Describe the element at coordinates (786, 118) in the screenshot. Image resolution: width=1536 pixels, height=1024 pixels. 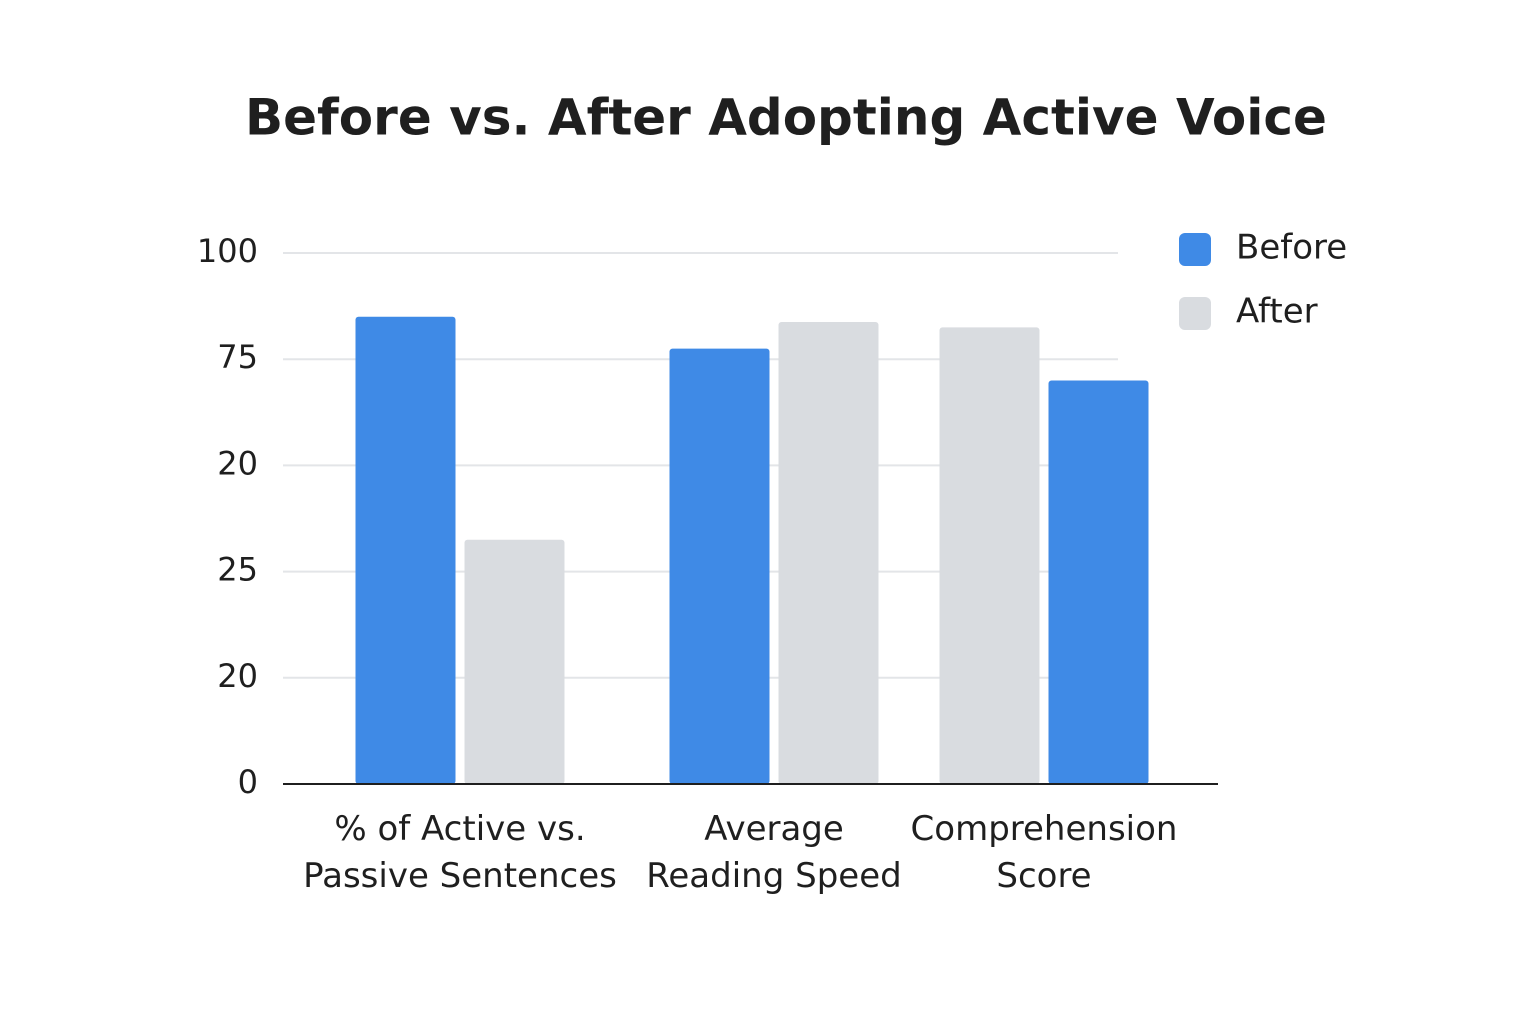
I see `chart-title: Before vs. After Adopting Active Voice` at that location.